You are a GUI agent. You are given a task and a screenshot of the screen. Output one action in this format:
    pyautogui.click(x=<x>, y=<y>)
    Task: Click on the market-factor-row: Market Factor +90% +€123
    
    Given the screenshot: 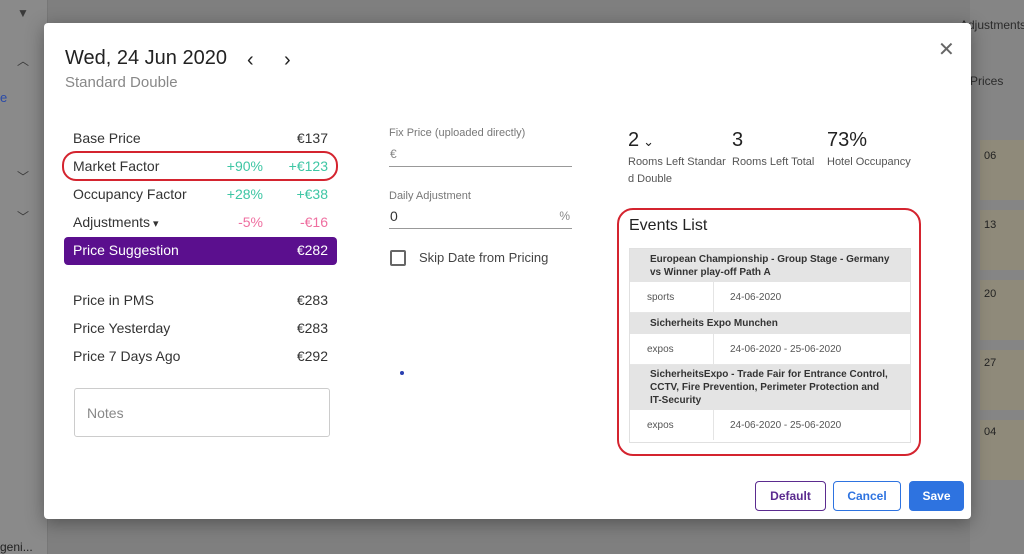 What is the action you would take?
    pyautogui.click(x=200, y=166)
    